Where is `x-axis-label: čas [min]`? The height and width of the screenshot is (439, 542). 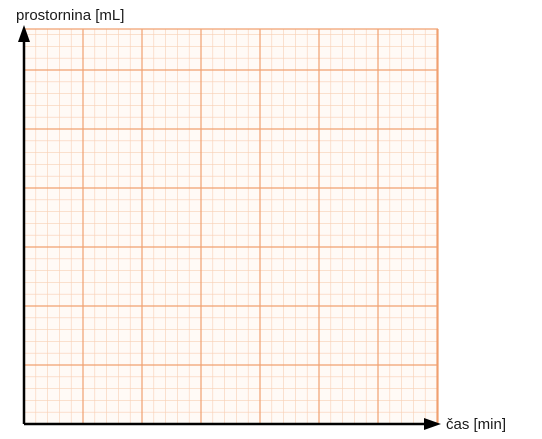 x-axis-label: čas [min] is located at coordinates (476, 424).